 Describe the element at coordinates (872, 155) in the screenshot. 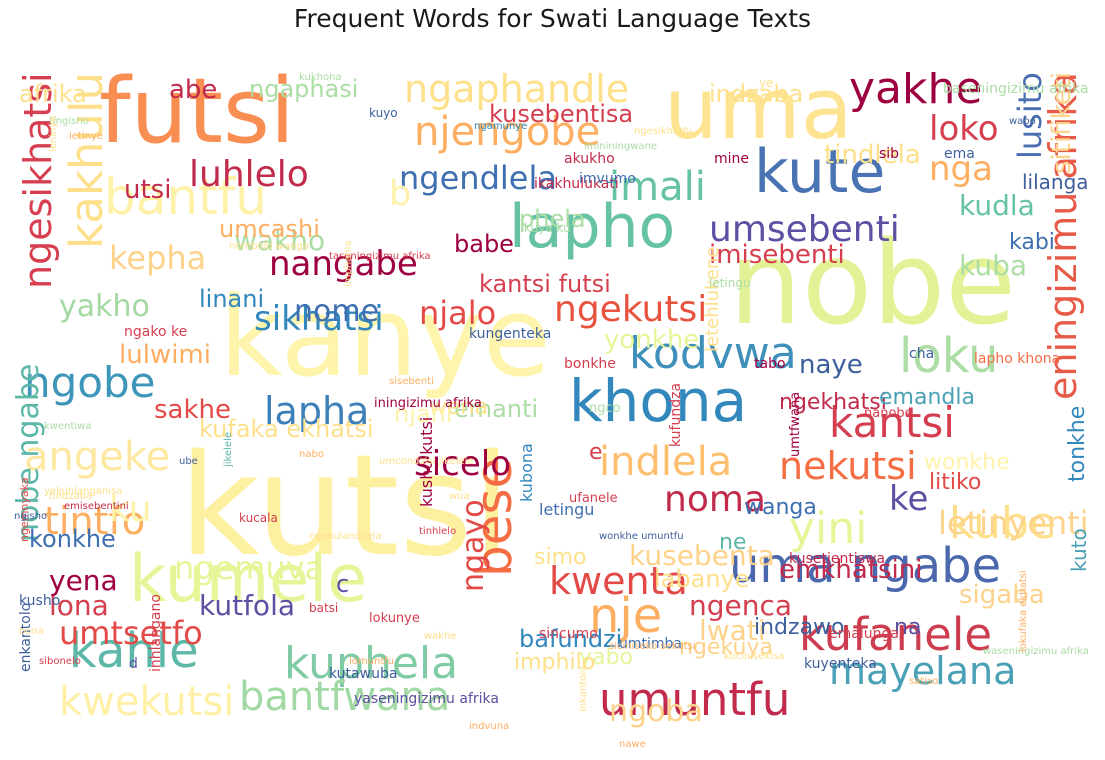

I see `word-cloud-word: tindlela` at that location.